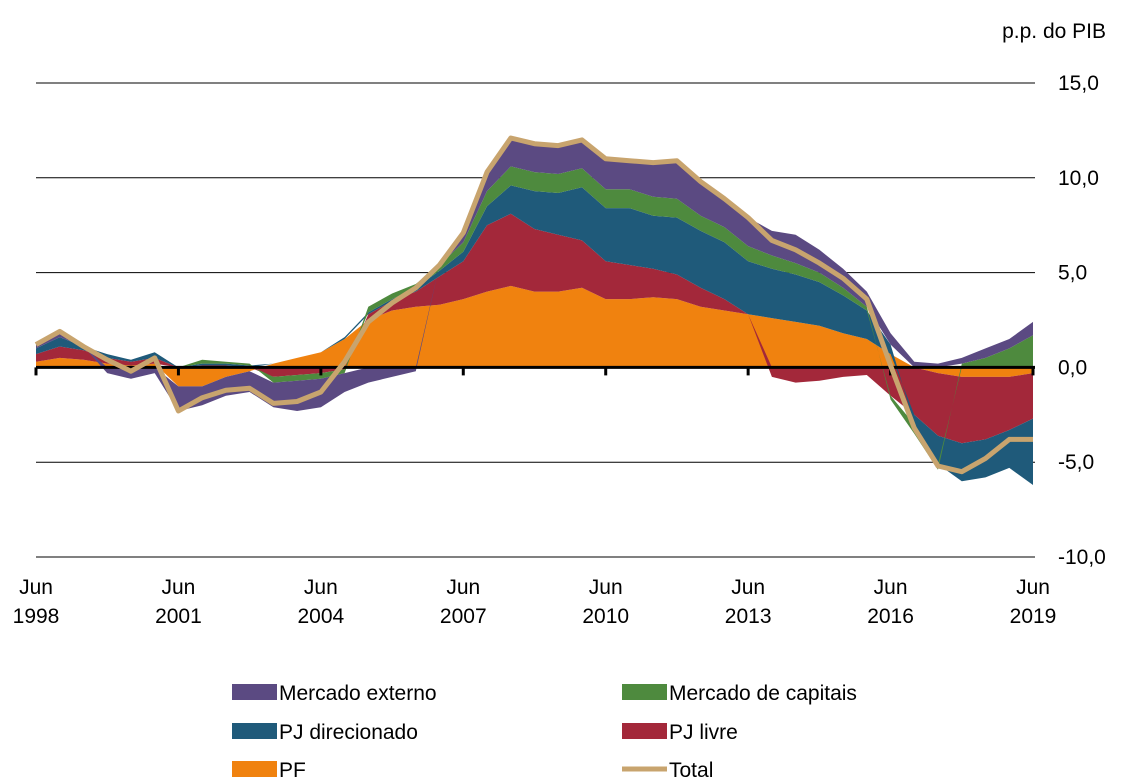  What do you see at coordinates (358, 693) in the screenshot?
I see `legend-label: Mercado externo` at bounding box center [358, 693].